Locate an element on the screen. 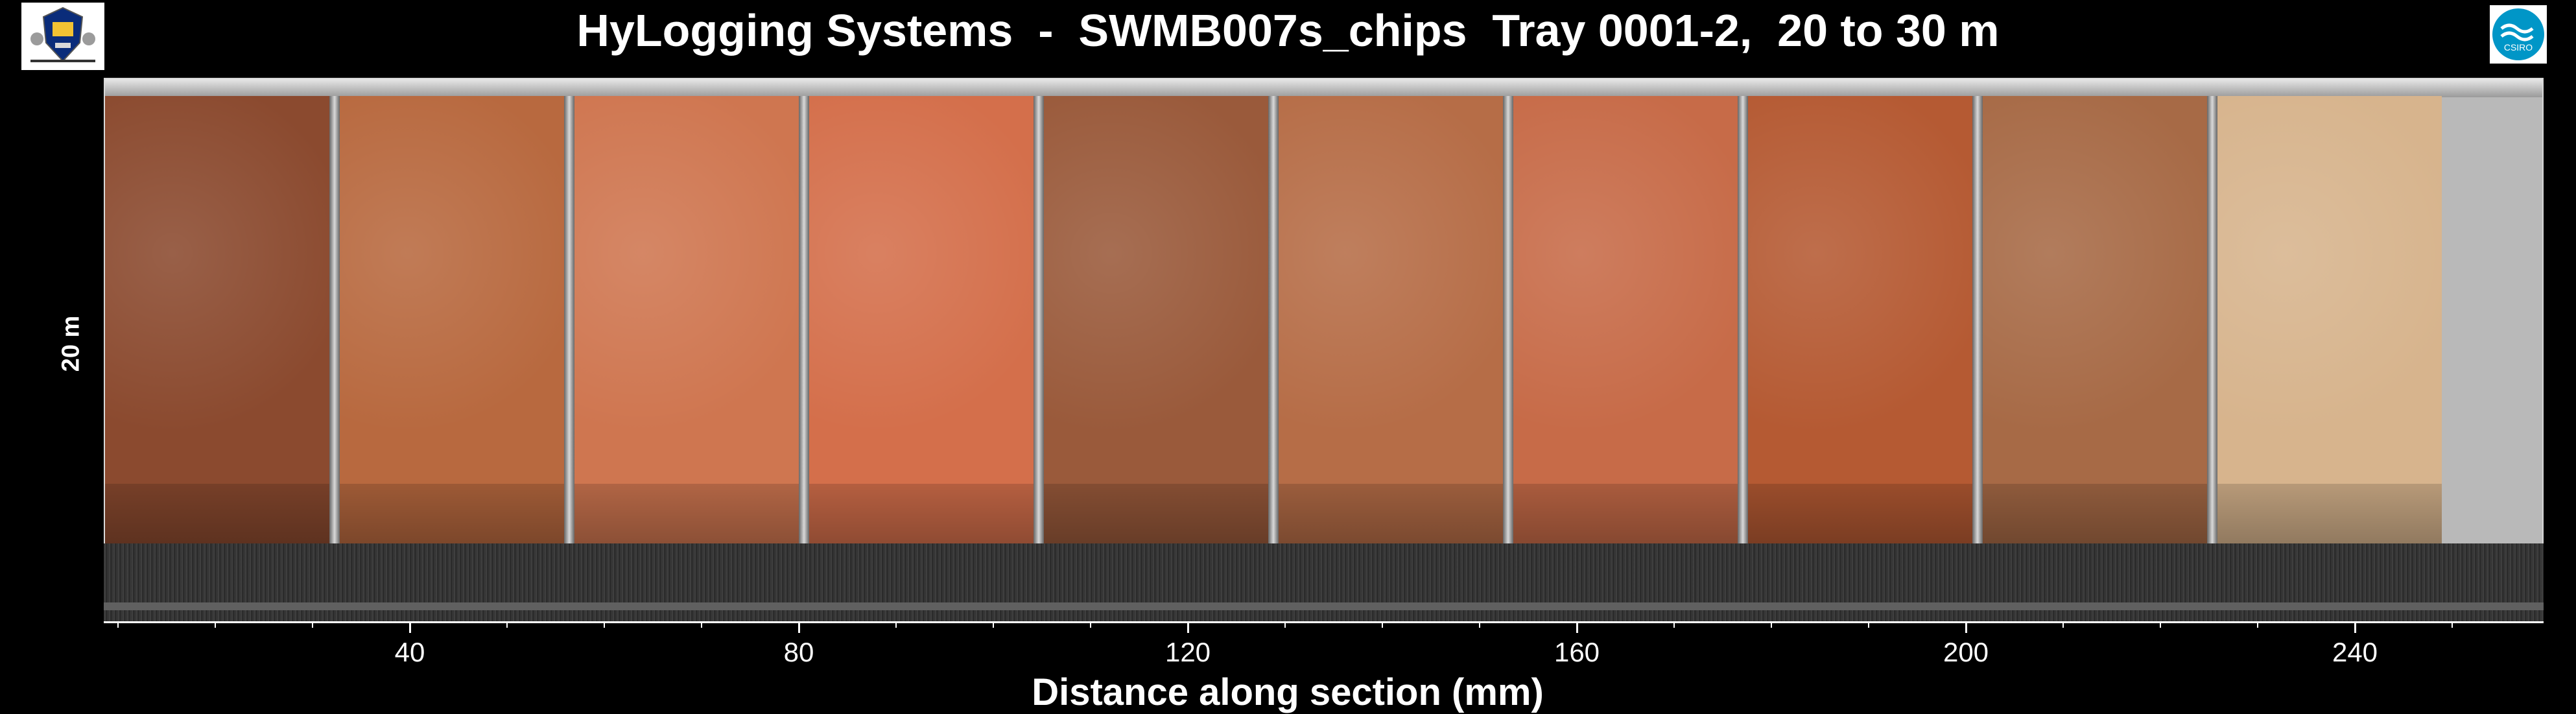  x-axis-tick-label: 200 is located at coordinates (1966, 652).